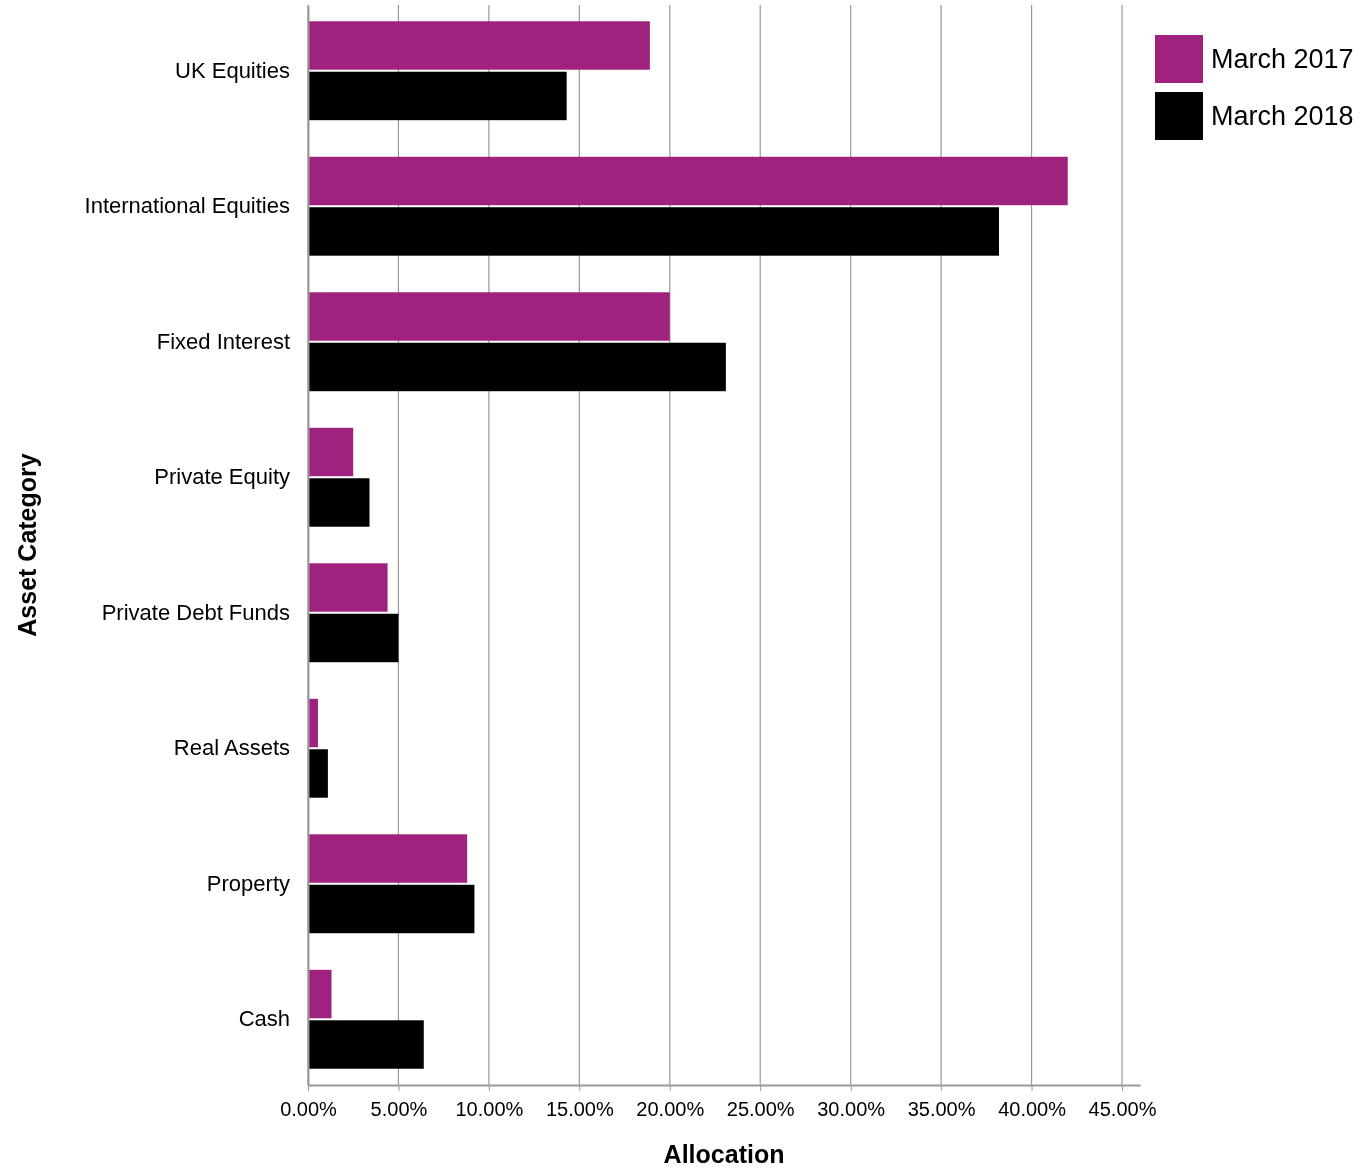 The height and width of the screenshot is (1170, 1369). I want to click on x-tick-label: 45.00%, so click(1122, 1109).